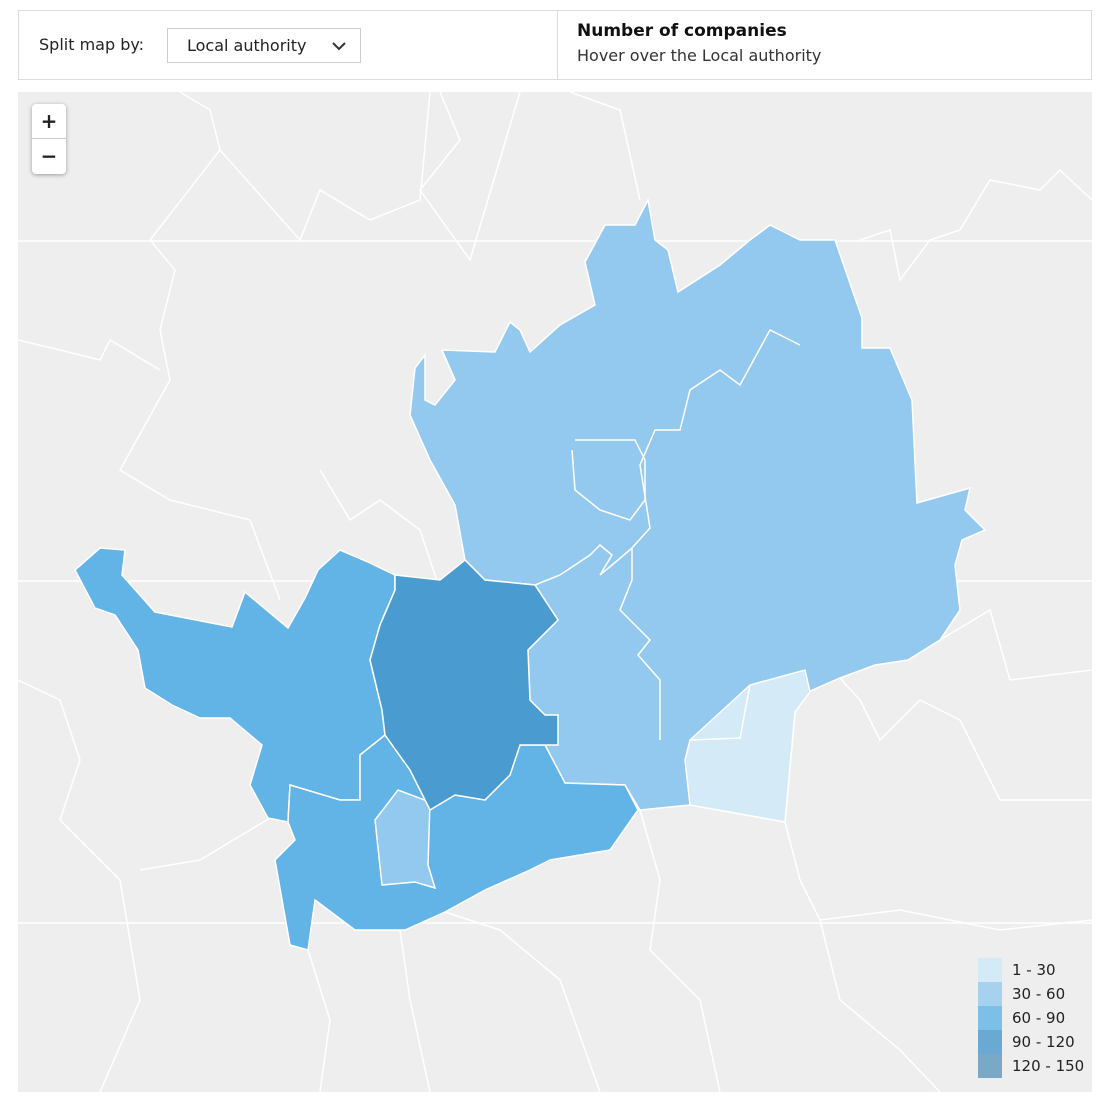 The image size is (1110, 1106). Describe the element at coordinates (1034, 970) in the screenshot. I see `legend-label: 1 - 30` at that location.